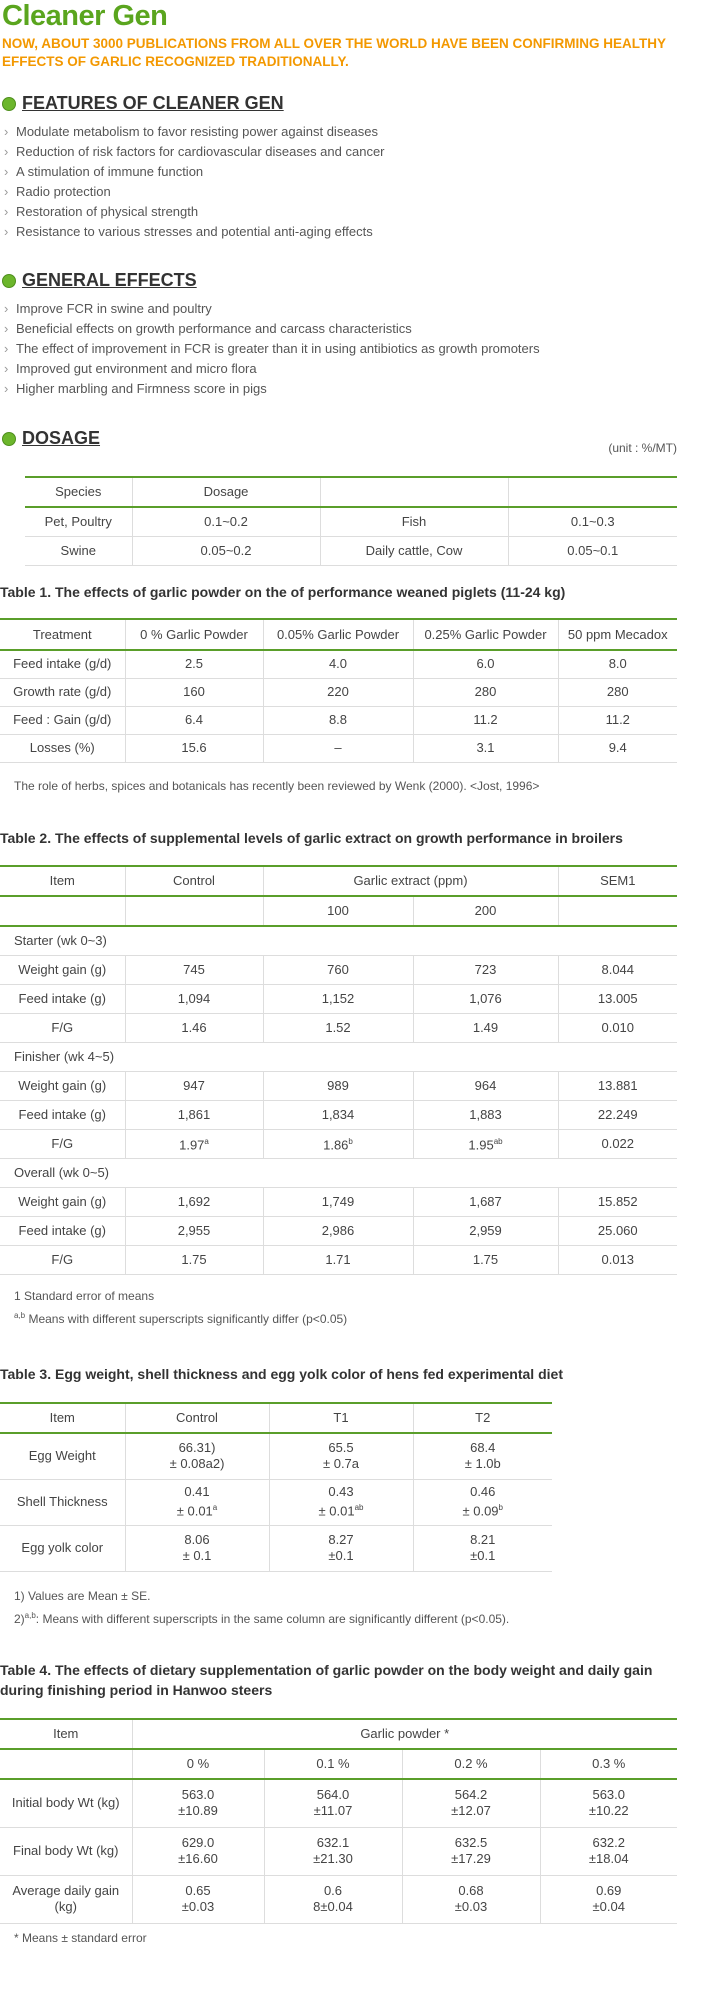 This screenshot has height=1999, width=715. I want to click on text: 100, so click(338, 910).